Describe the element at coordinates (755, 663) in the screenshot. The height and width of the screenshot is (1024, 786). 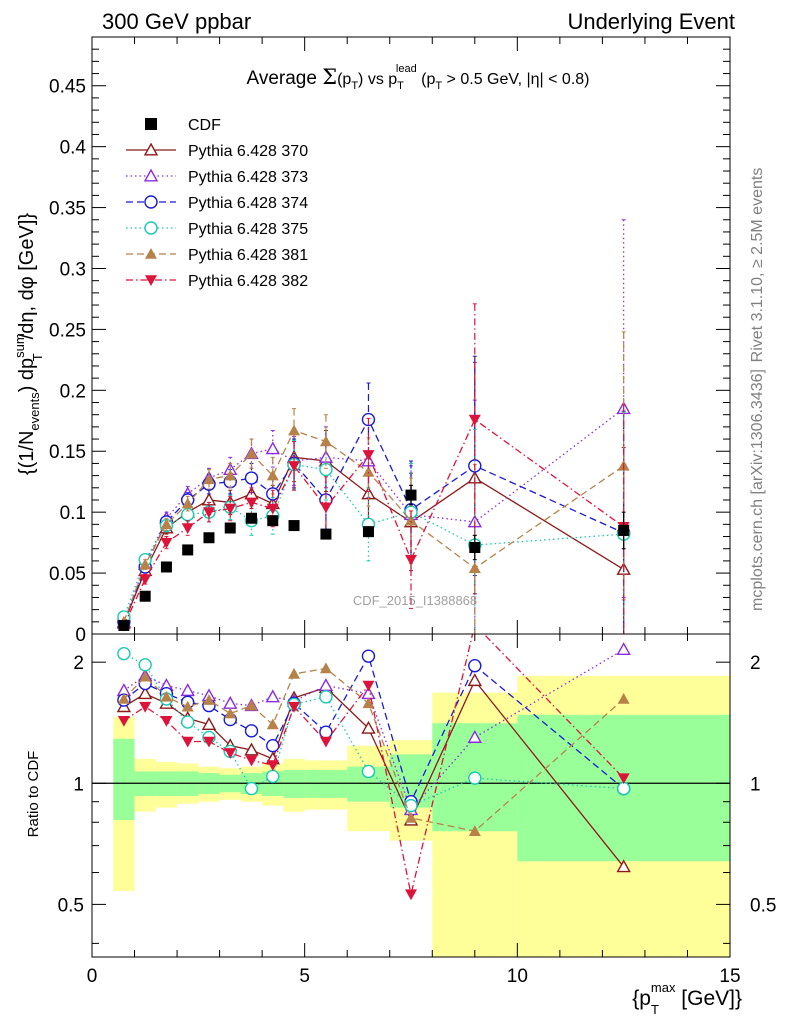
I see `ratio-y-tick-label-right: 2` at that location.